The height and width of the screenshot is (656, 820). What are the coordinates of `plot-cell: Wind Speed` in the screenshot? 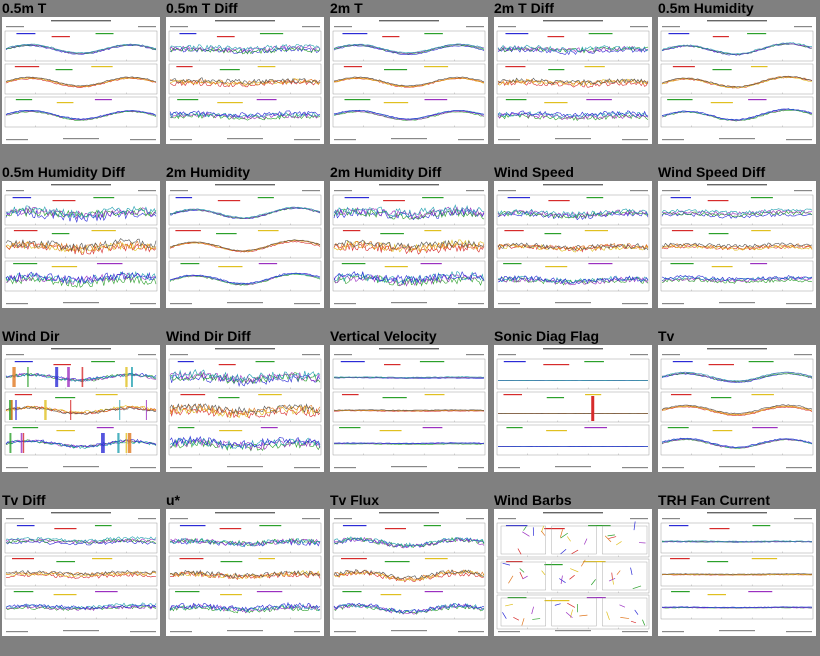 It's located at (573, 245).